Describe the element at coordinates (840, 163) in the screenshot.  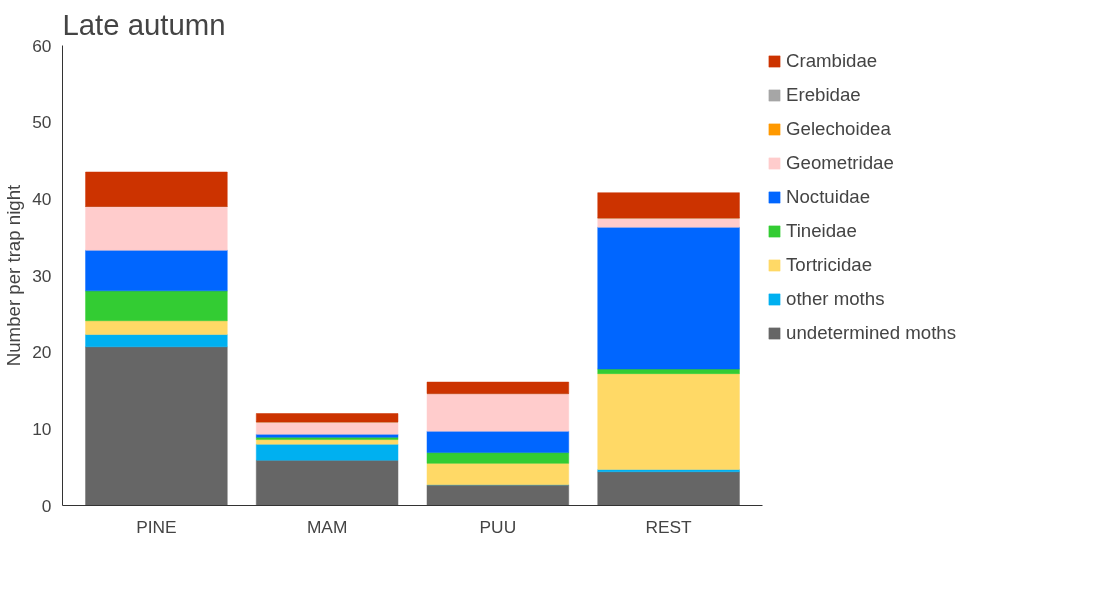
I see `legend-label: Geometridae` at that location.